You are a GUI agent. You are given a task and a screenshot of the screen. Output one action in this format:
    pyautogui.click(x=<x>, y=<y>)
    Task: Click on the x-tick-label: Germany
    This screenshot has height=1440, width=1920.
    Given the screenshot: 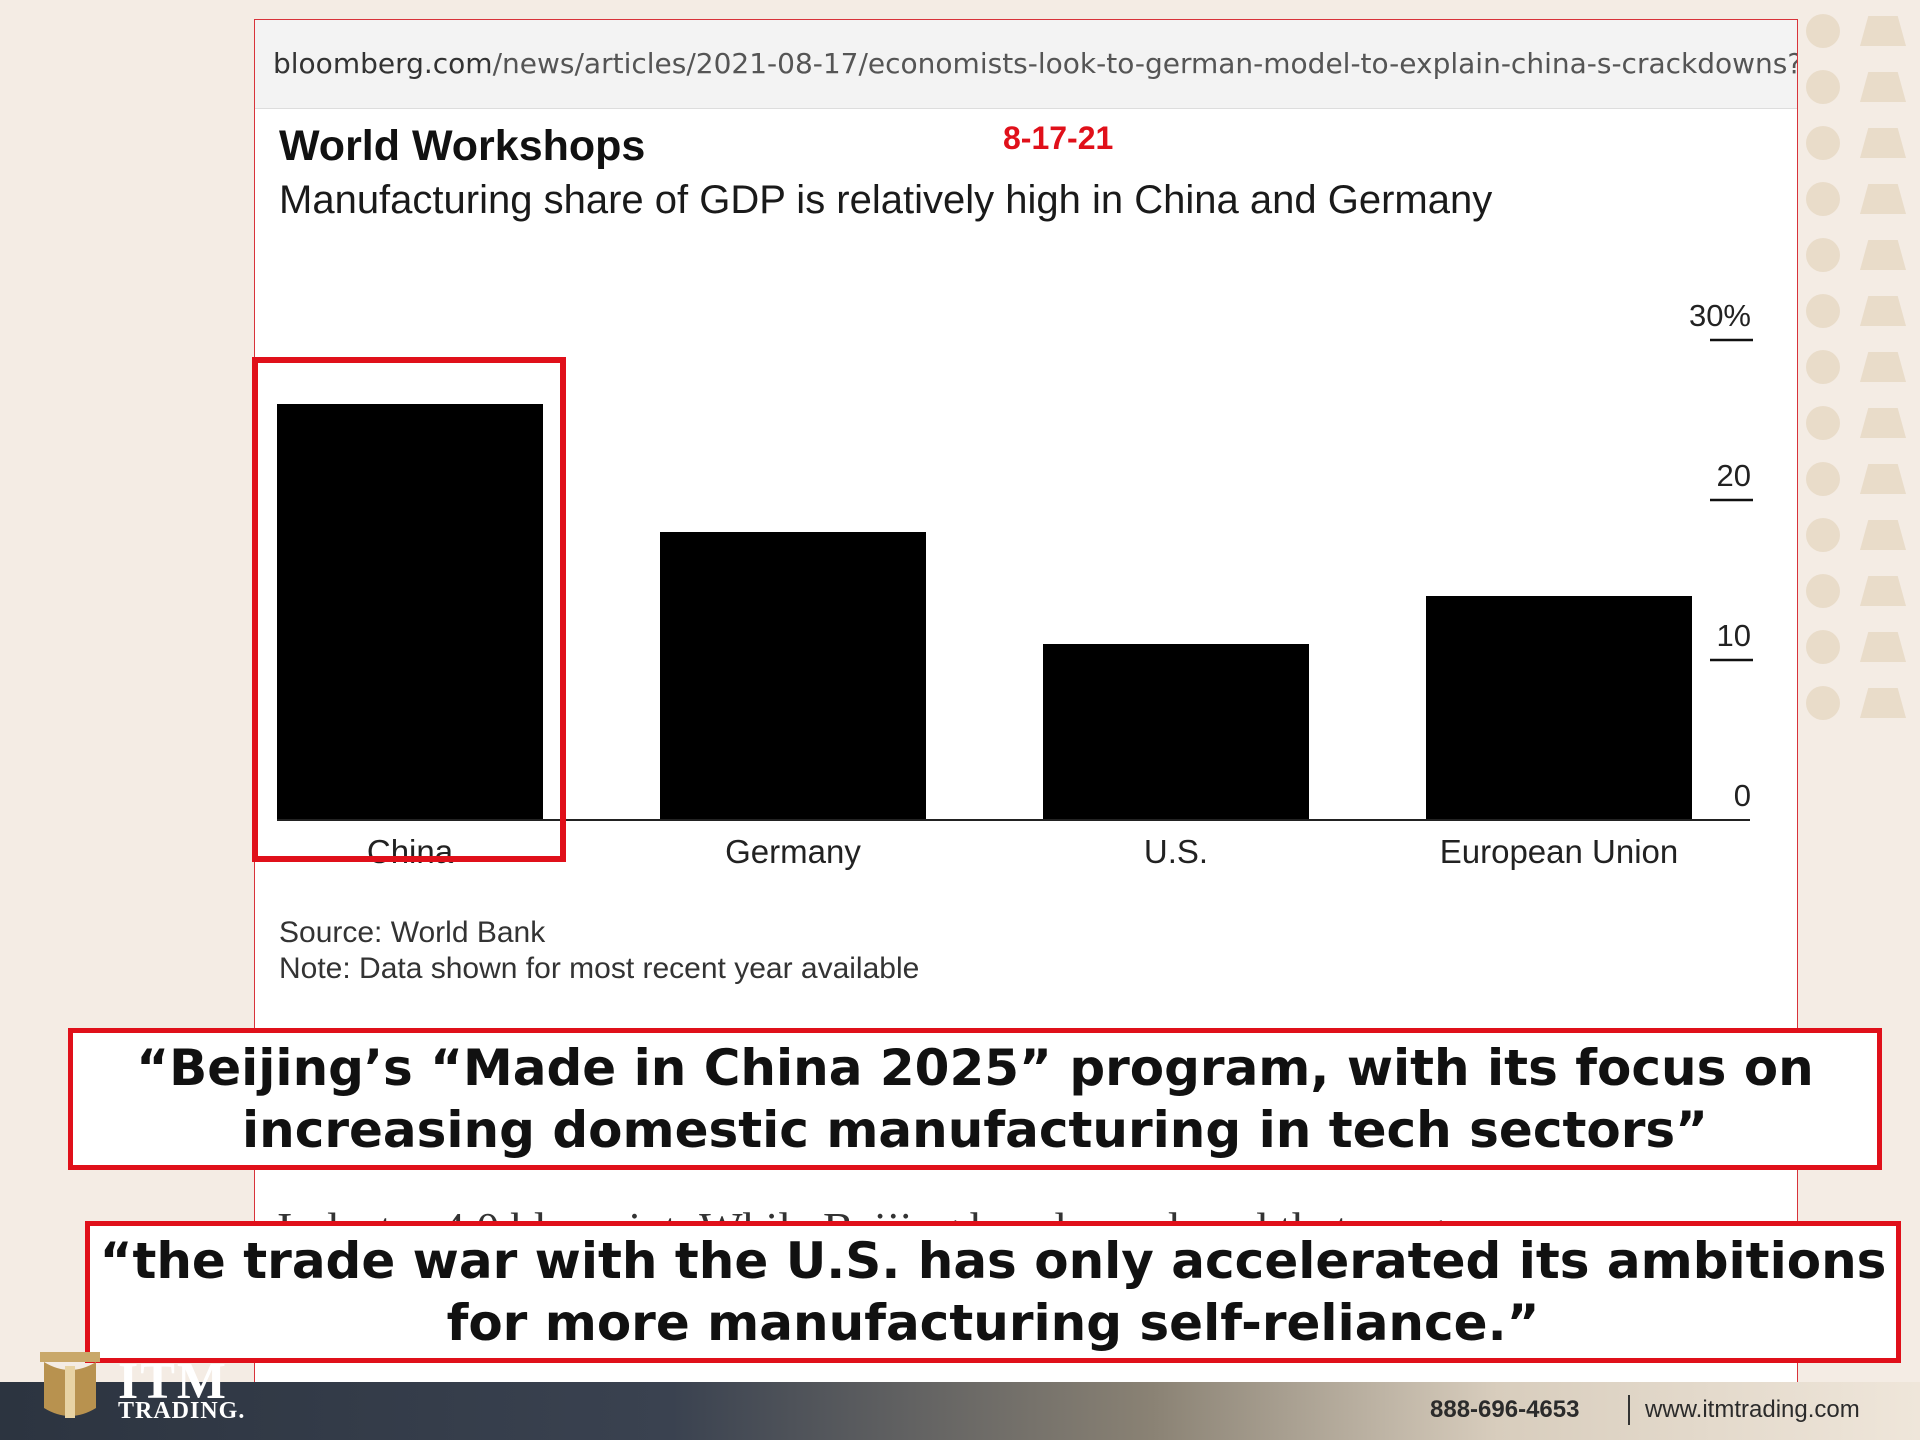 What is the action you would take?
    pyautogui.click(x=793, y=851)
    